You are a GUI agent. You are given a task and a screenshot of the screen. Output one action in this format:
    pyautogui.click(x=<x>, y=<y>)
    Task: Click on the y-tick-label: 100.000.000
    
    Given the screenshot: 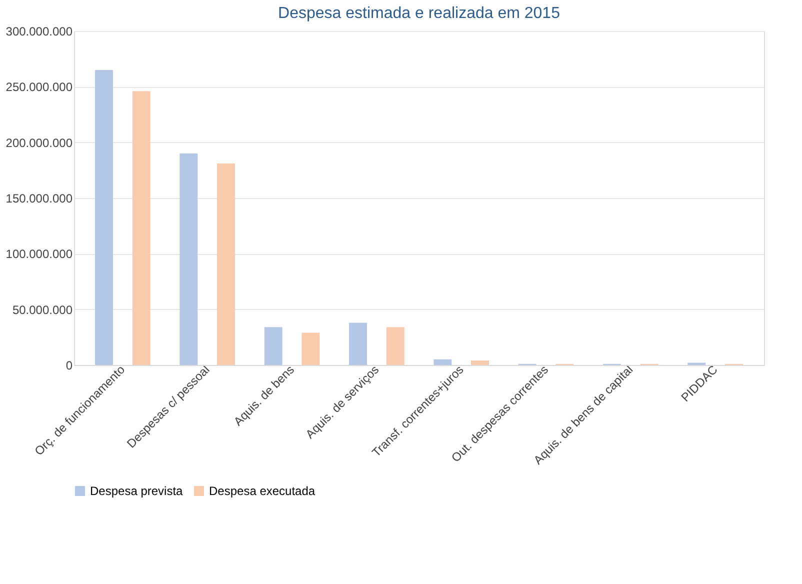 What is the action you would take?
    pyautogui.click(x=39, y=254)
    